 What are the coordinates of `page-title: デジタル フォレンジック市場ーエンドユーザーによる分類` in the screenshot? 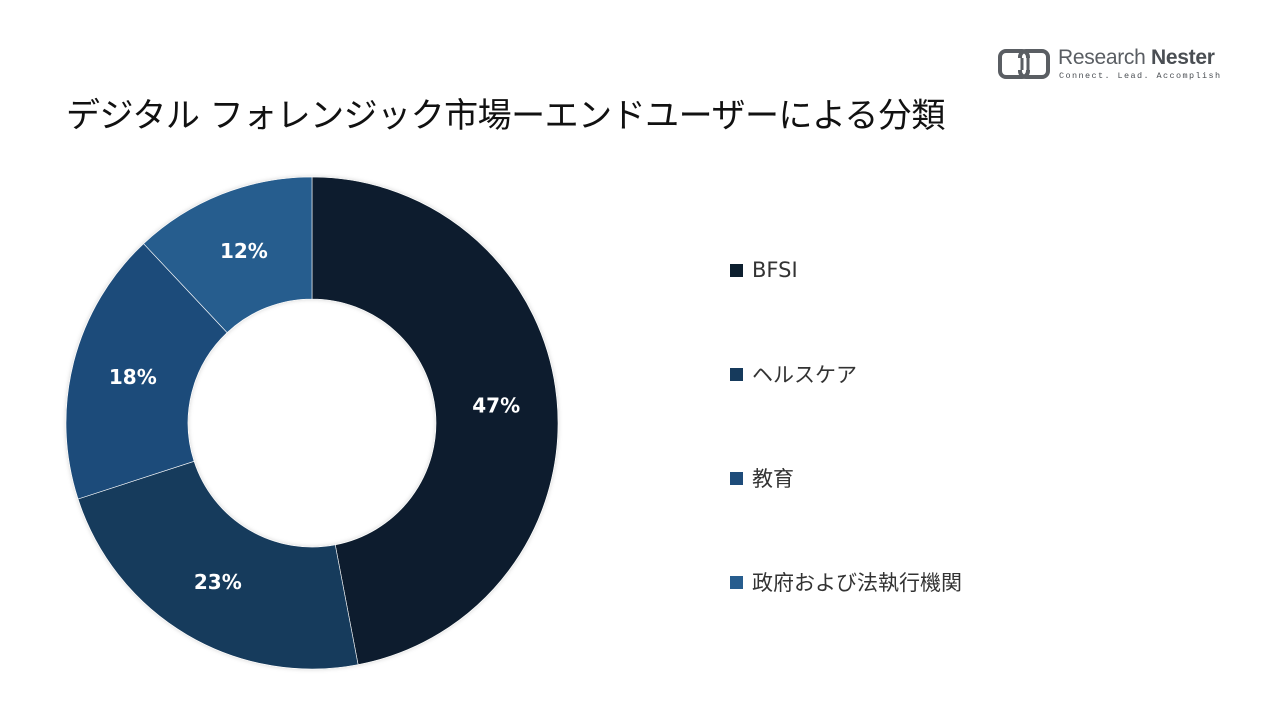 It's located at (505, 116).